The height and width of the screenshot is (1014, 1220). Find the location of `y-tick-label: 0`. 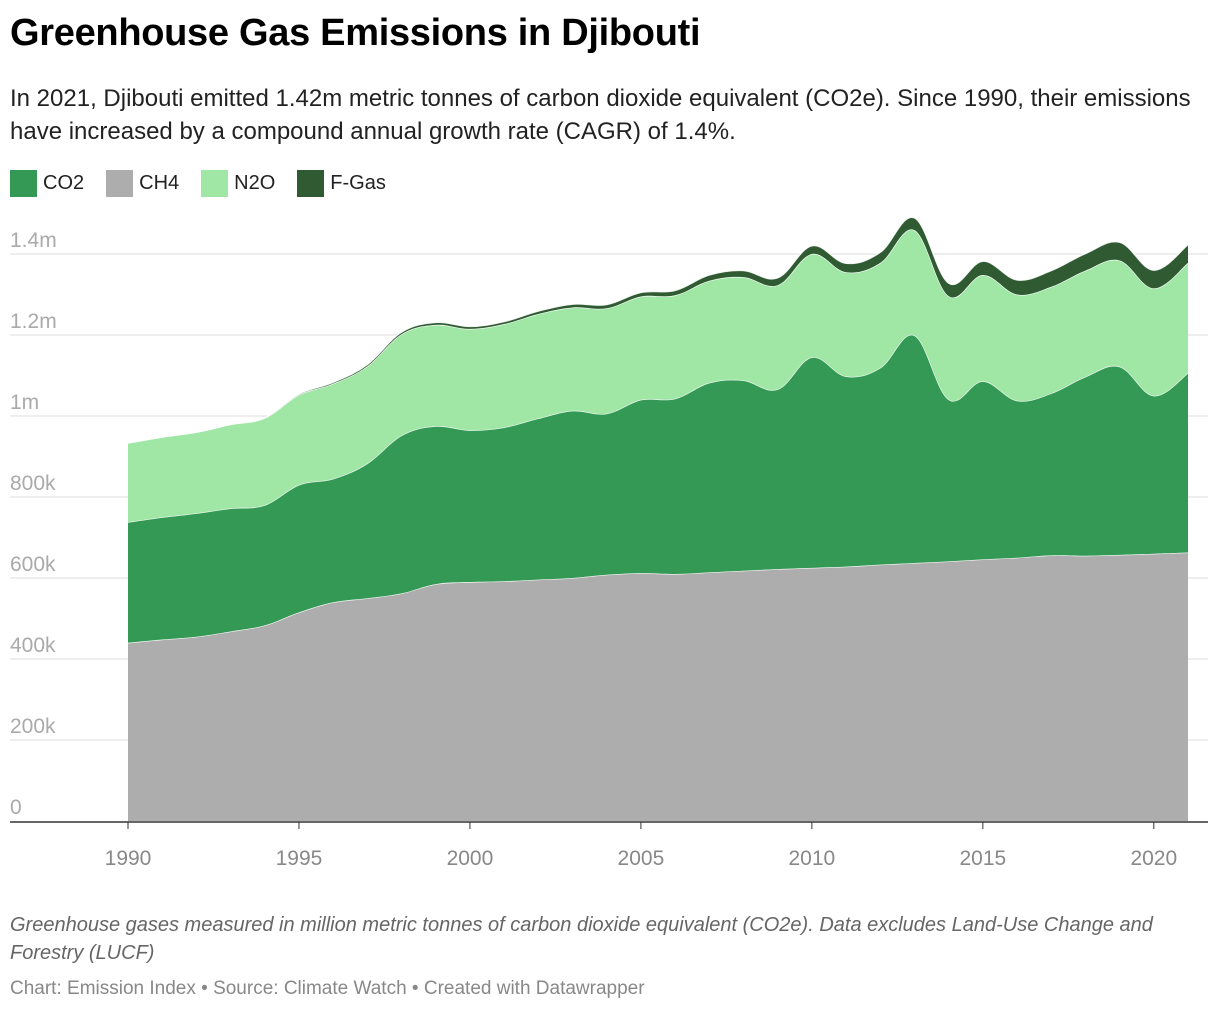

y-tick-label: 0 is located at coordinates (16, 807).